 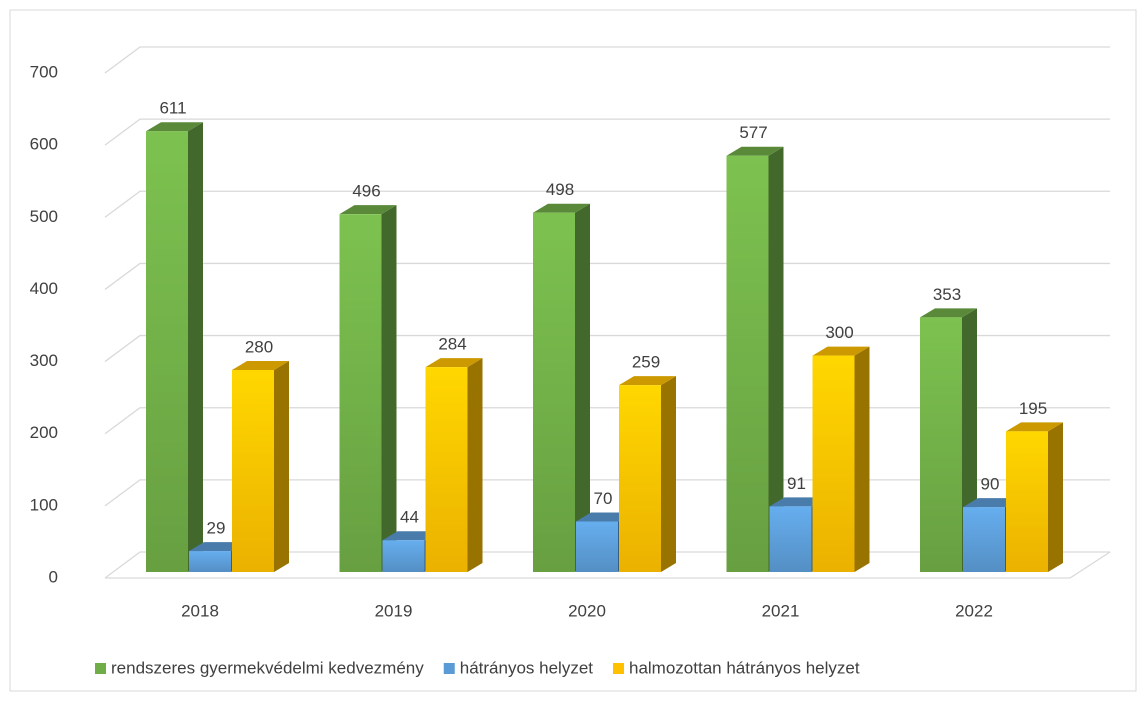 What do you see at coordinates (560, 189) in the screenshot?
I see `data-label: 498` at bounding box center [560, 189].